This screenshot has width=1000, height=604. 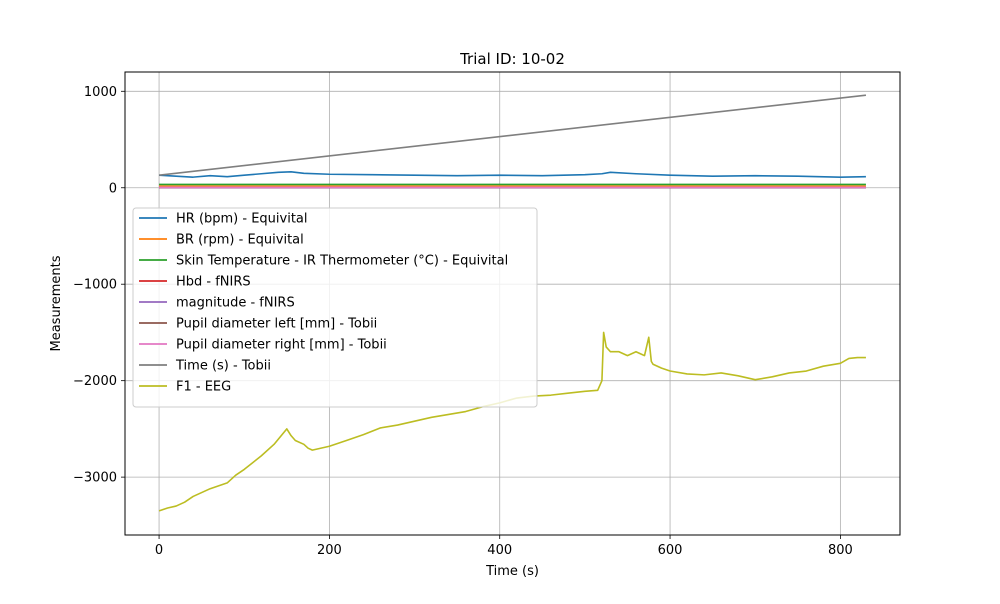 What do you see at coordinates (95, 285) in the screenshot?
I see `y-tick-label: −1000` at bounding box center [95, 285].